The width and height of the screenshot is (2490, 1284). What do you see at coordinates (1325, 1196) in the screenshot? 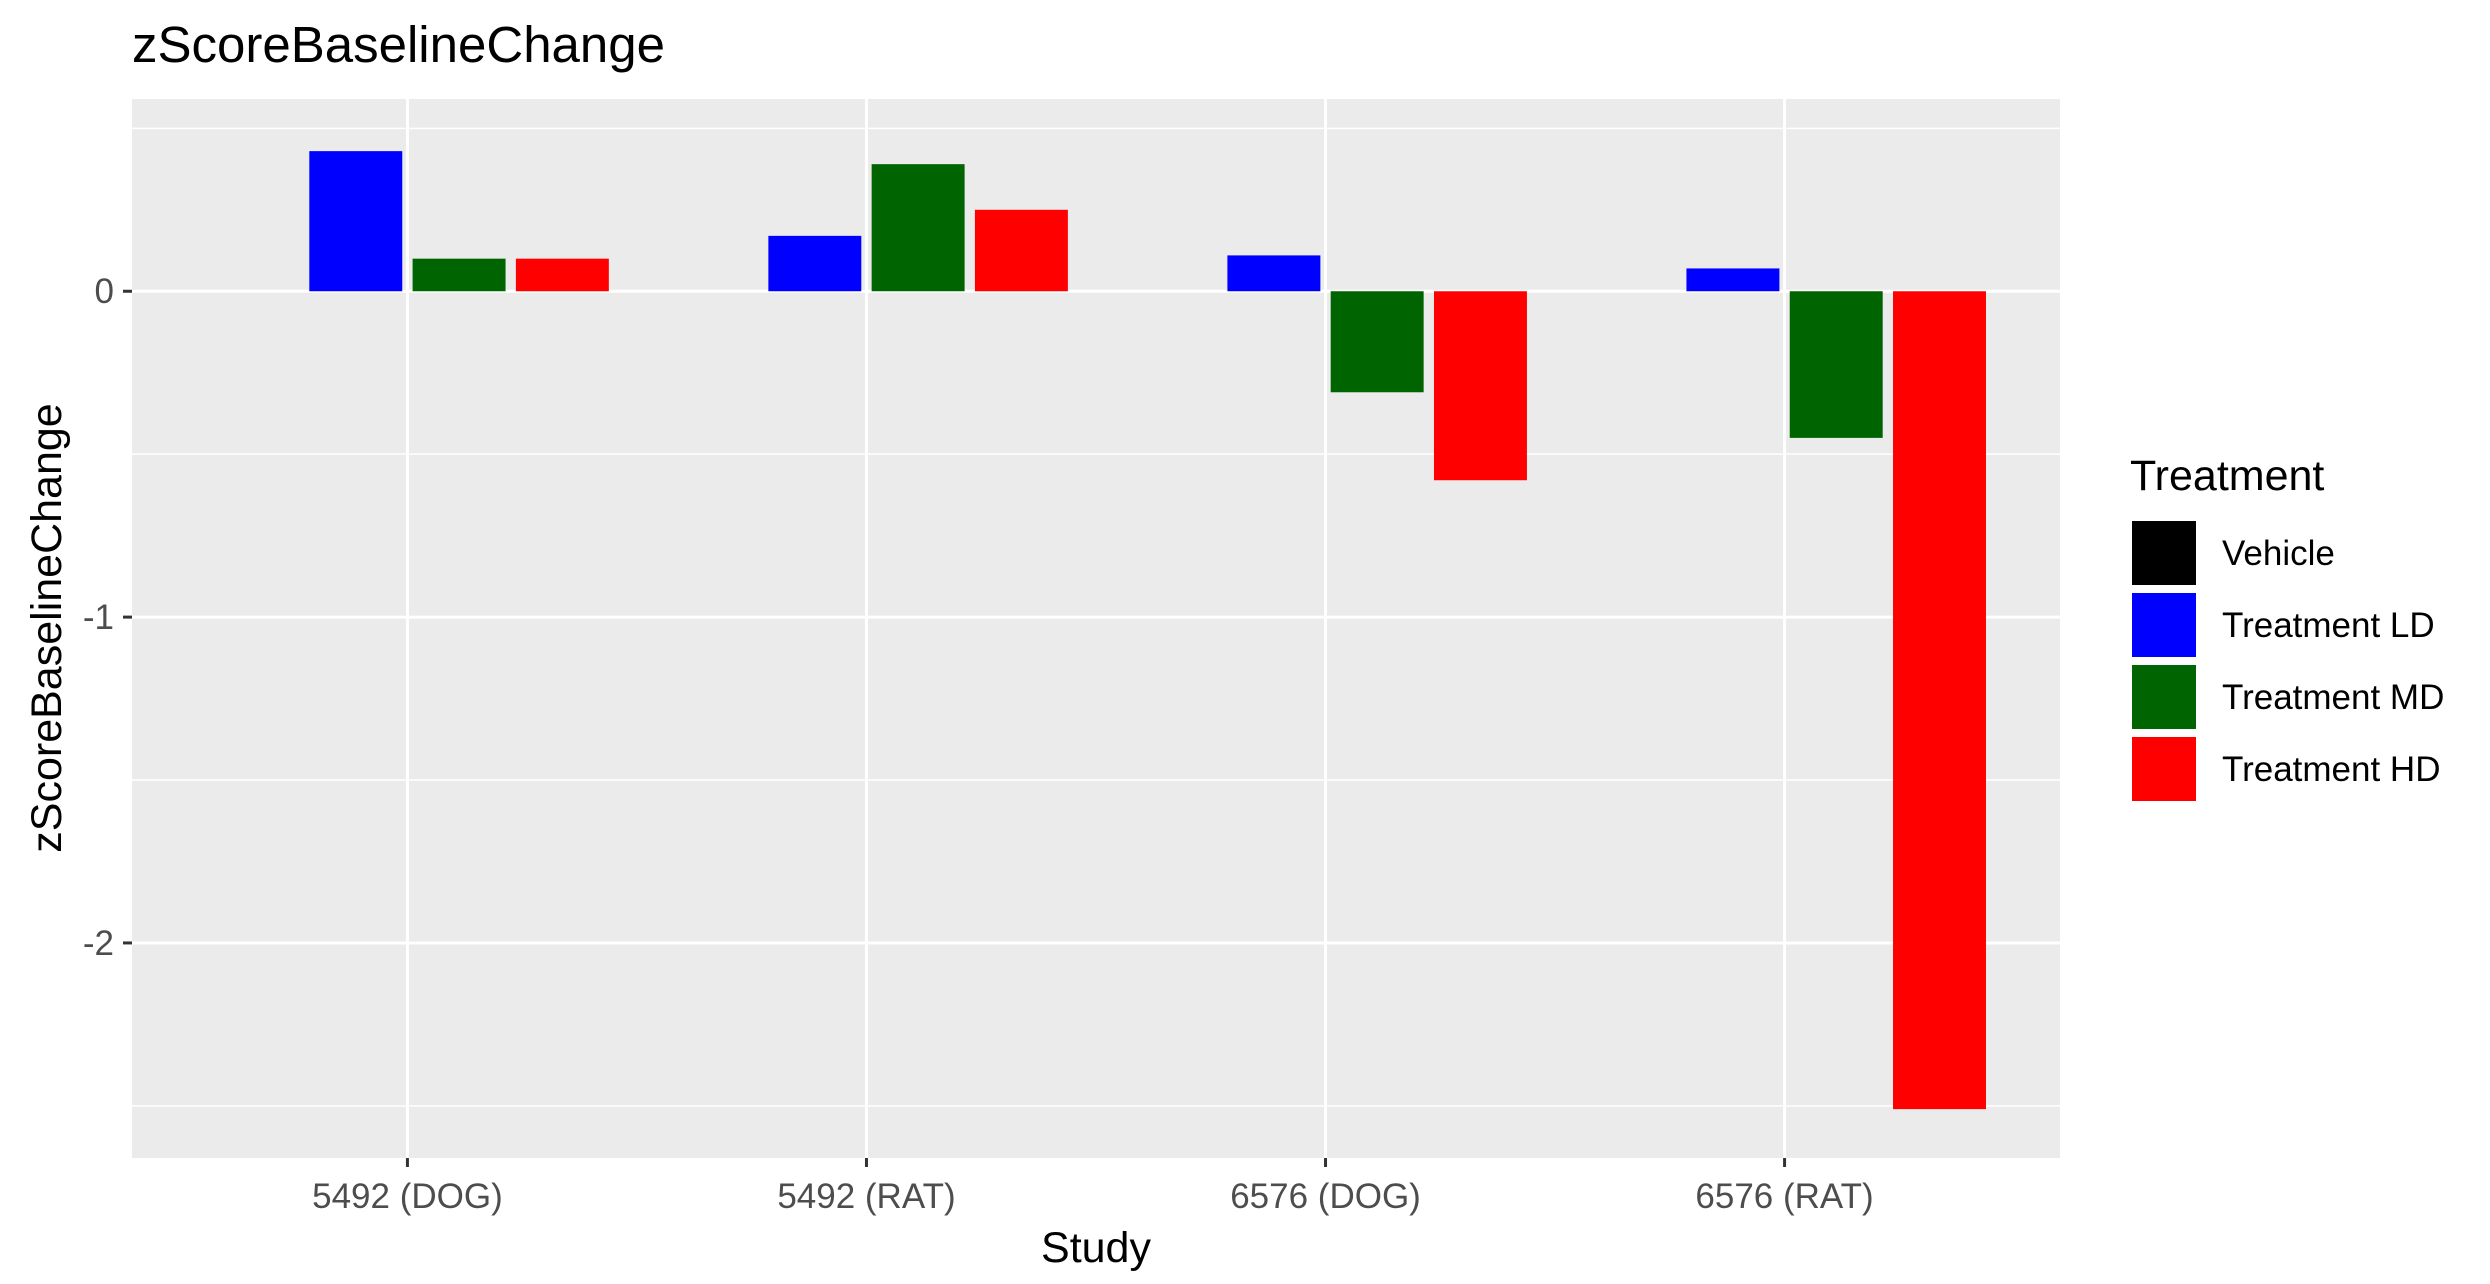
I see `x-tick-label: 6576 (DOG)` at bounding box center [1325, 1196].